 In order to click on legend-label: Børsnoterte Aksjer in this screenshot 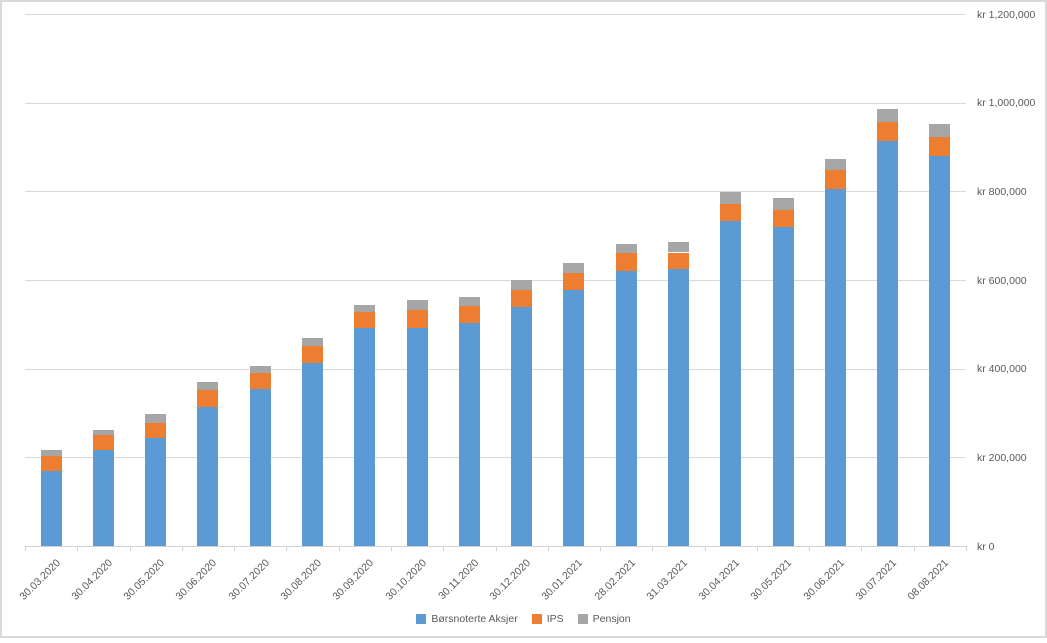, I will do `click(474, 619)`.